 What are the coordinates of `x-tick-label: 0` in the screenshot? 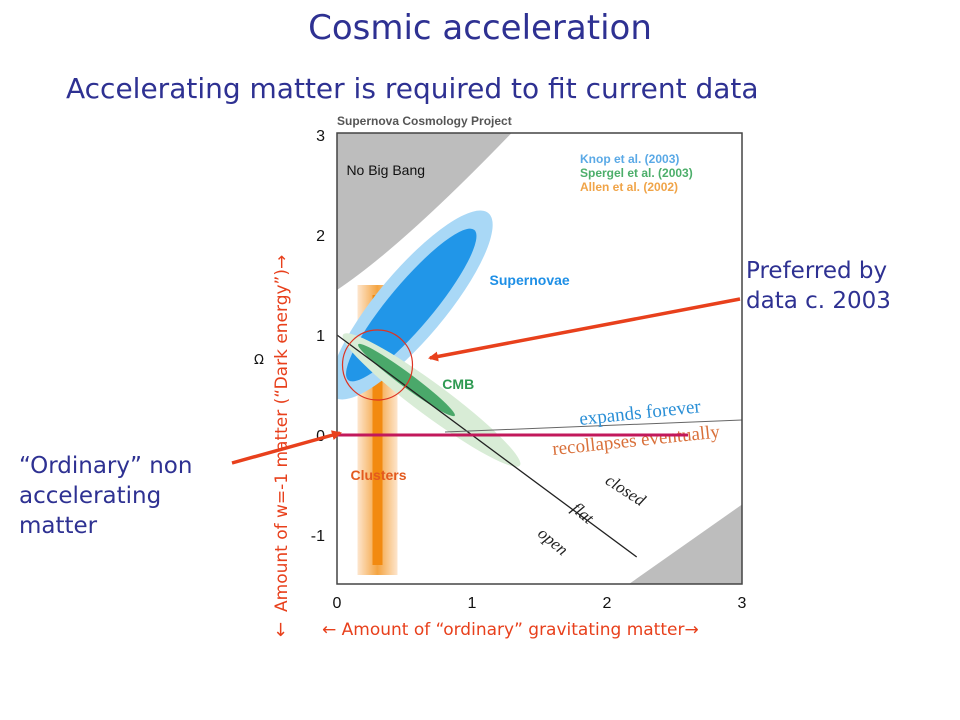 It's located at (337, 603).